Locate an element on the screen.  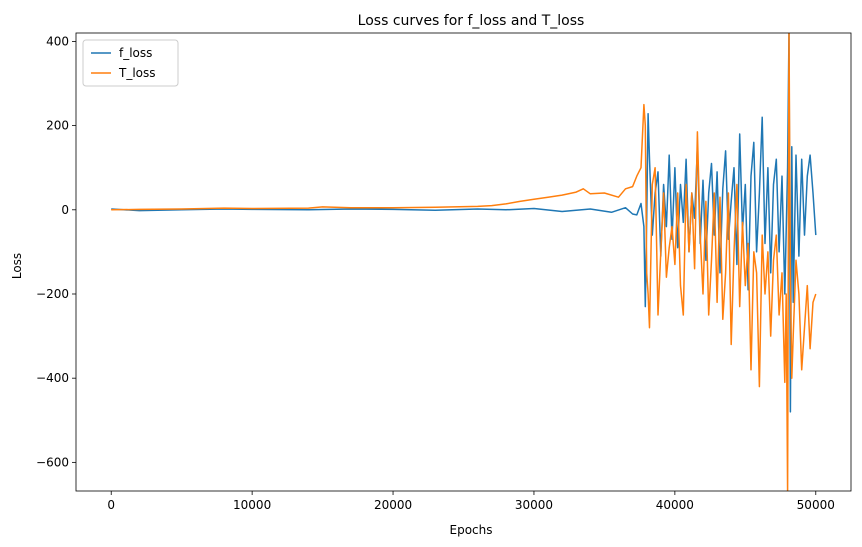
x-tick-label: 10000 is located at coordinates (252, 505).